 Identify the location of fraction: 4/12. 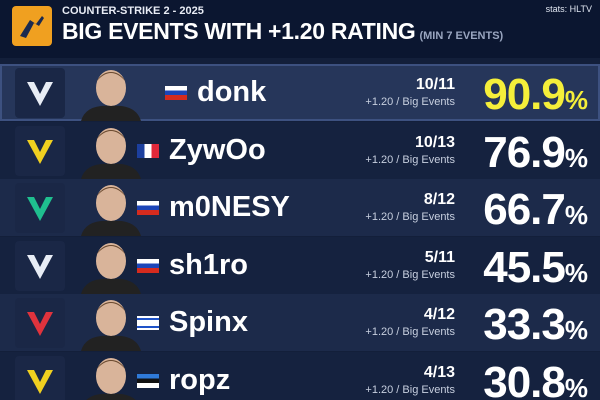
(439, 314).